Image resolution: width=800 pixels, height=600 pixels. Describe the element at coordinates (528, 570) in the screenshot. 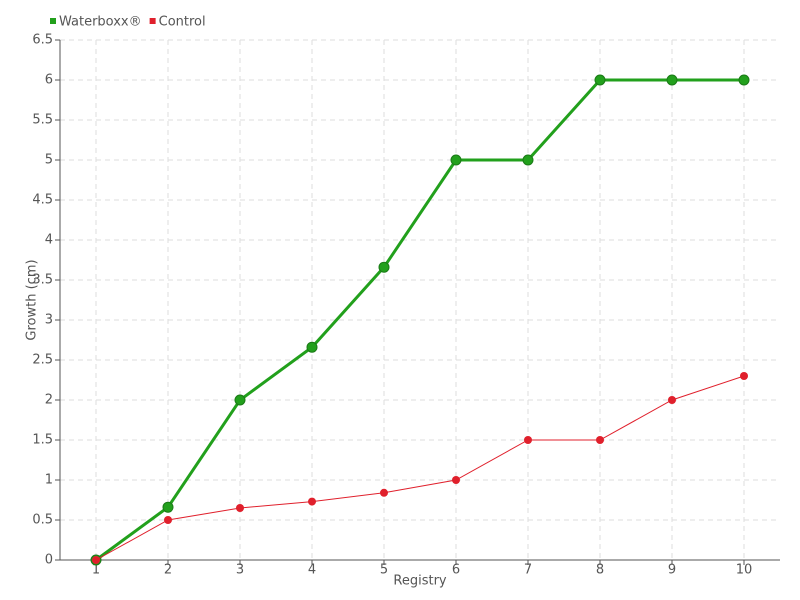

I see `x-tick-label: 7` at that location.